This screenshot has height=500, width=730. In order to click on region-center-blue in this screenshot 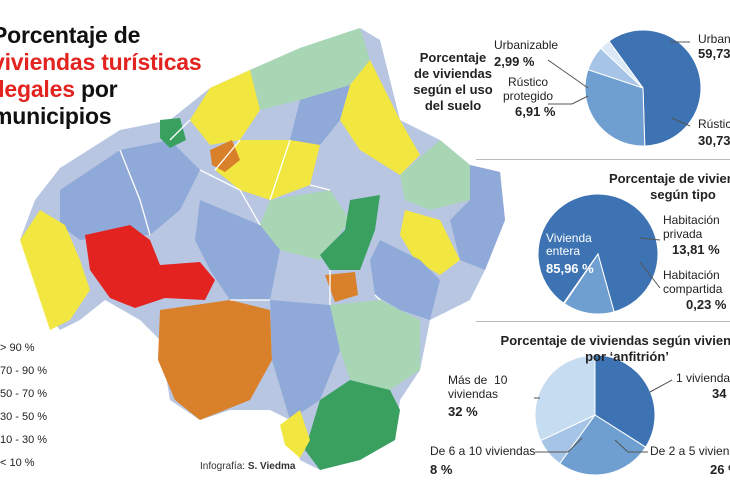, I will do `click(237, 250)`.